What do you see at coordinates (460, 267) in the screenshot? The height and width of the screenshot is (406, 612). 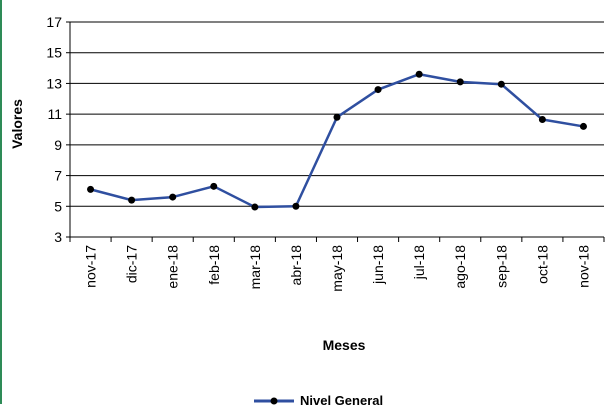 I see `x-tick-label: ago-18` at bounding box center [460, 267].